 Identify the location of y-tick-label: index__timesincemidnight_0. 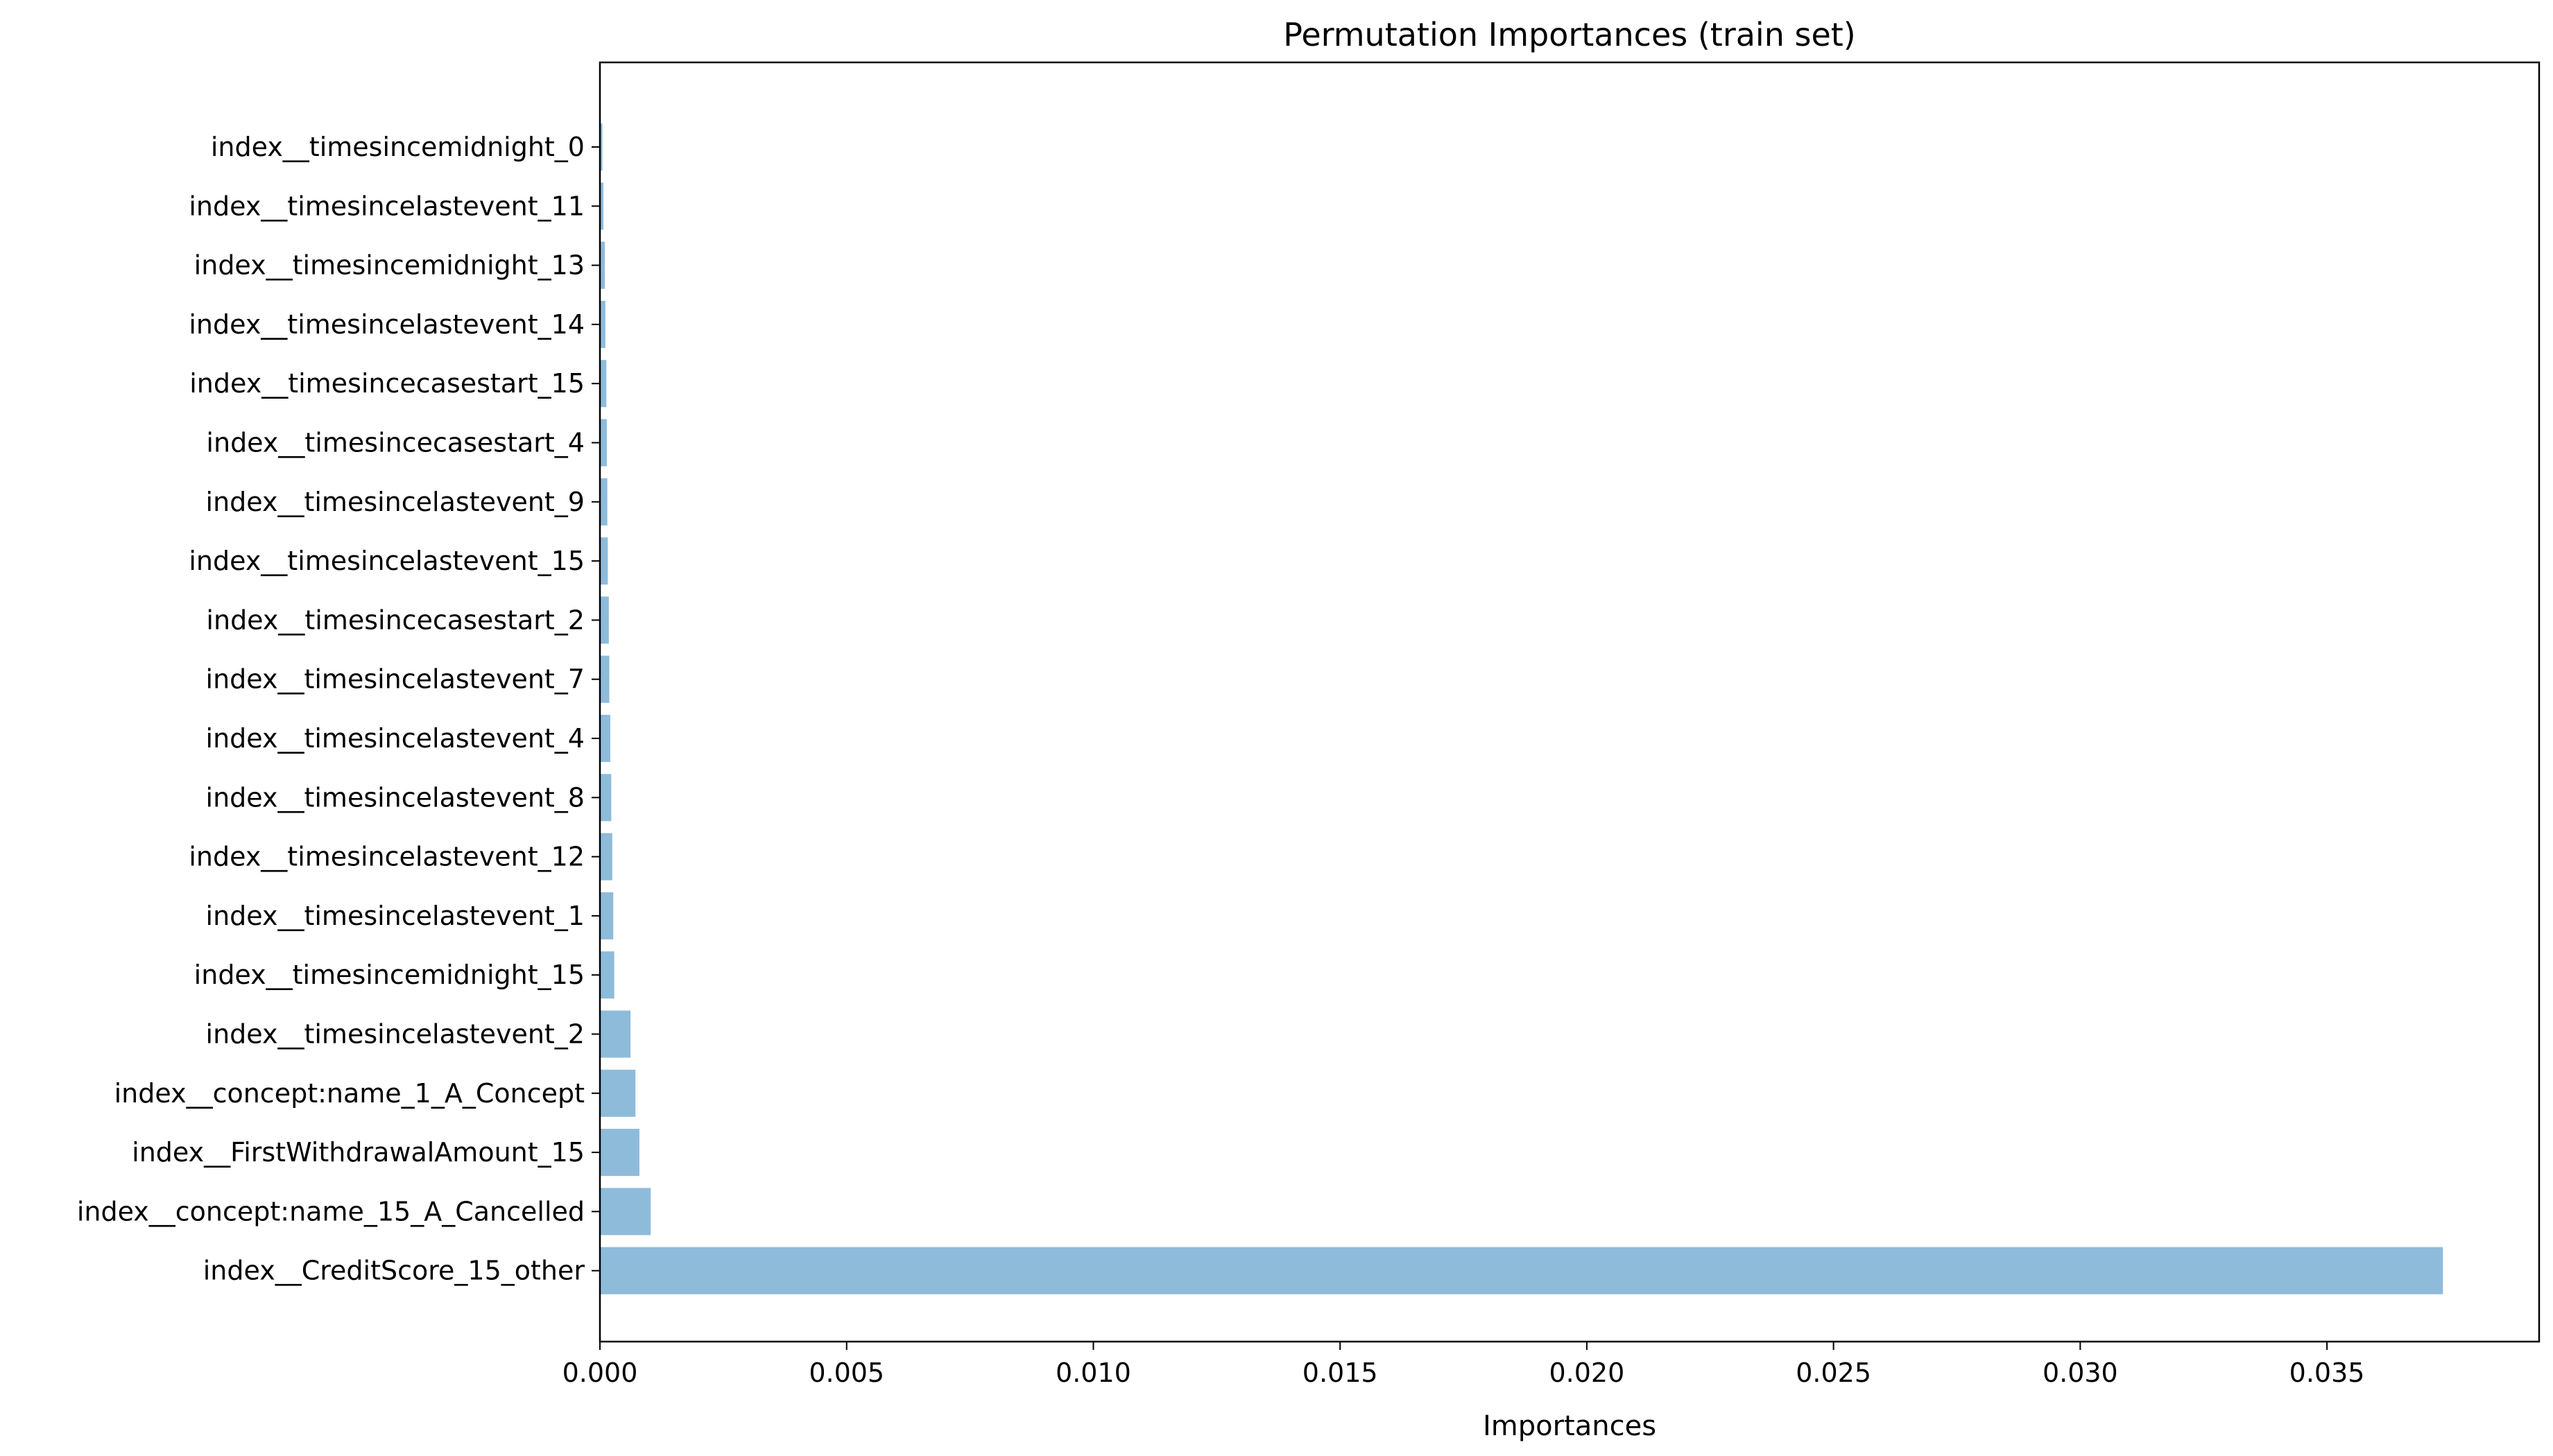
(398, 147).